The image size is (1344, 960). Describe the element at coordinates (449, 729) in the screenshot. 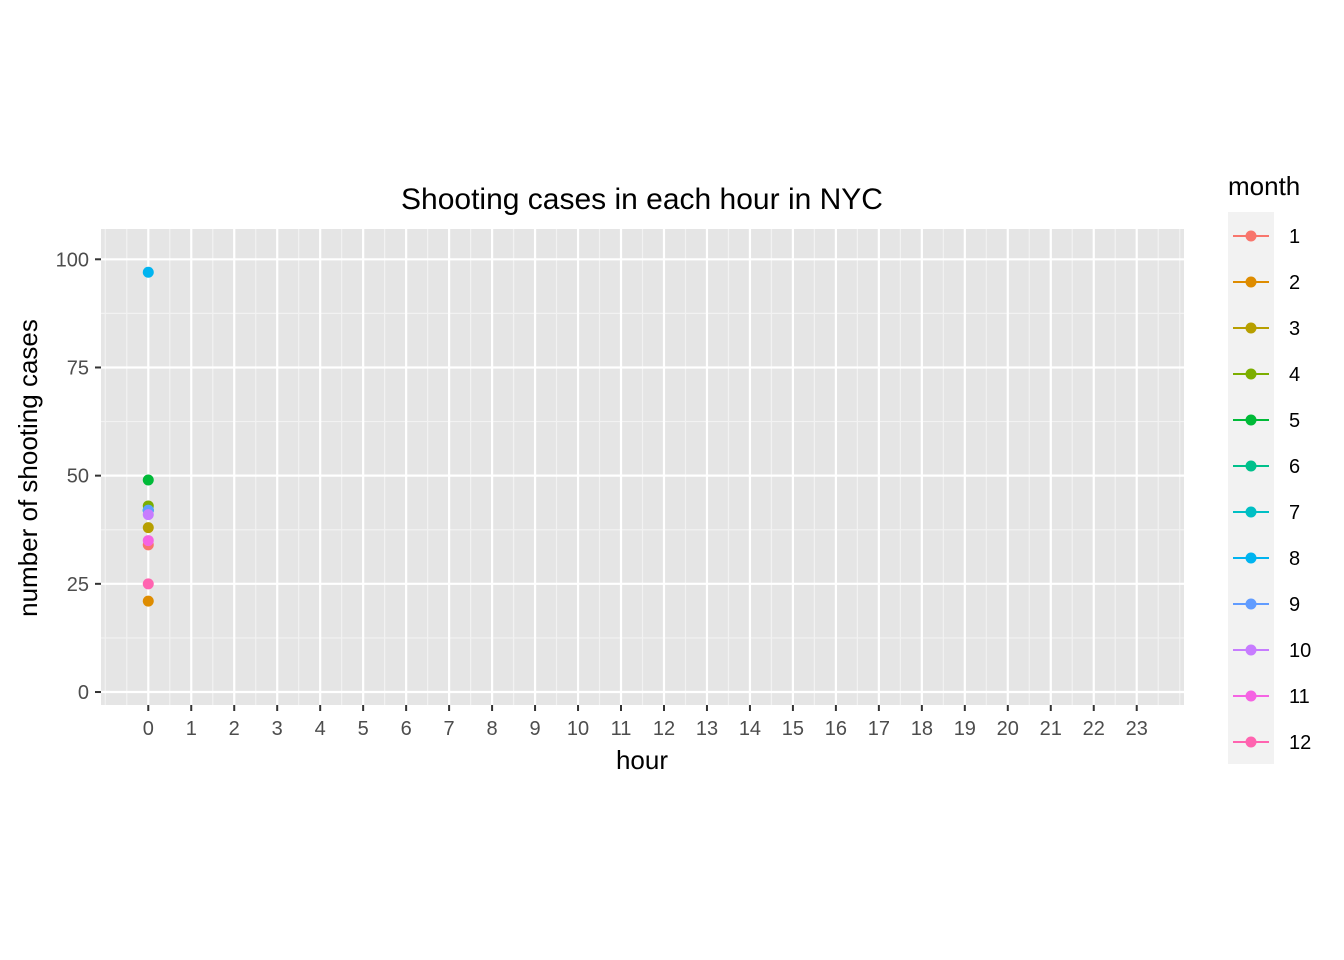

I see `x-tick-label: 7` at that location.